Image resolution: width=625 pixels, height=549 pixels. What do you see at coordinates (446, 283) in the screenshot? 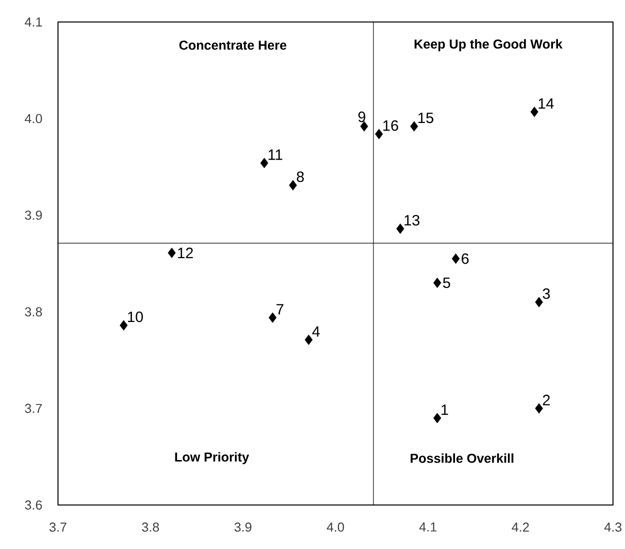
I see `annotation: 5` at bounding box center [446, 283].